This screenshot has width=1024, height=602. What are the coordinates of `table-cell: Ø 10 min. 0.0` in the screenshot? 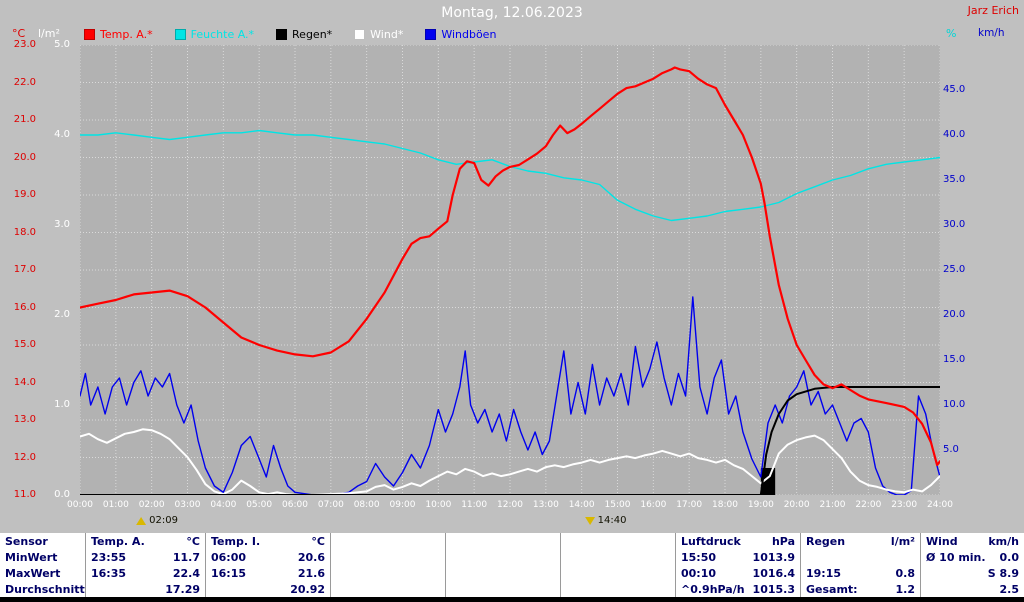 It's located at (972, 557).